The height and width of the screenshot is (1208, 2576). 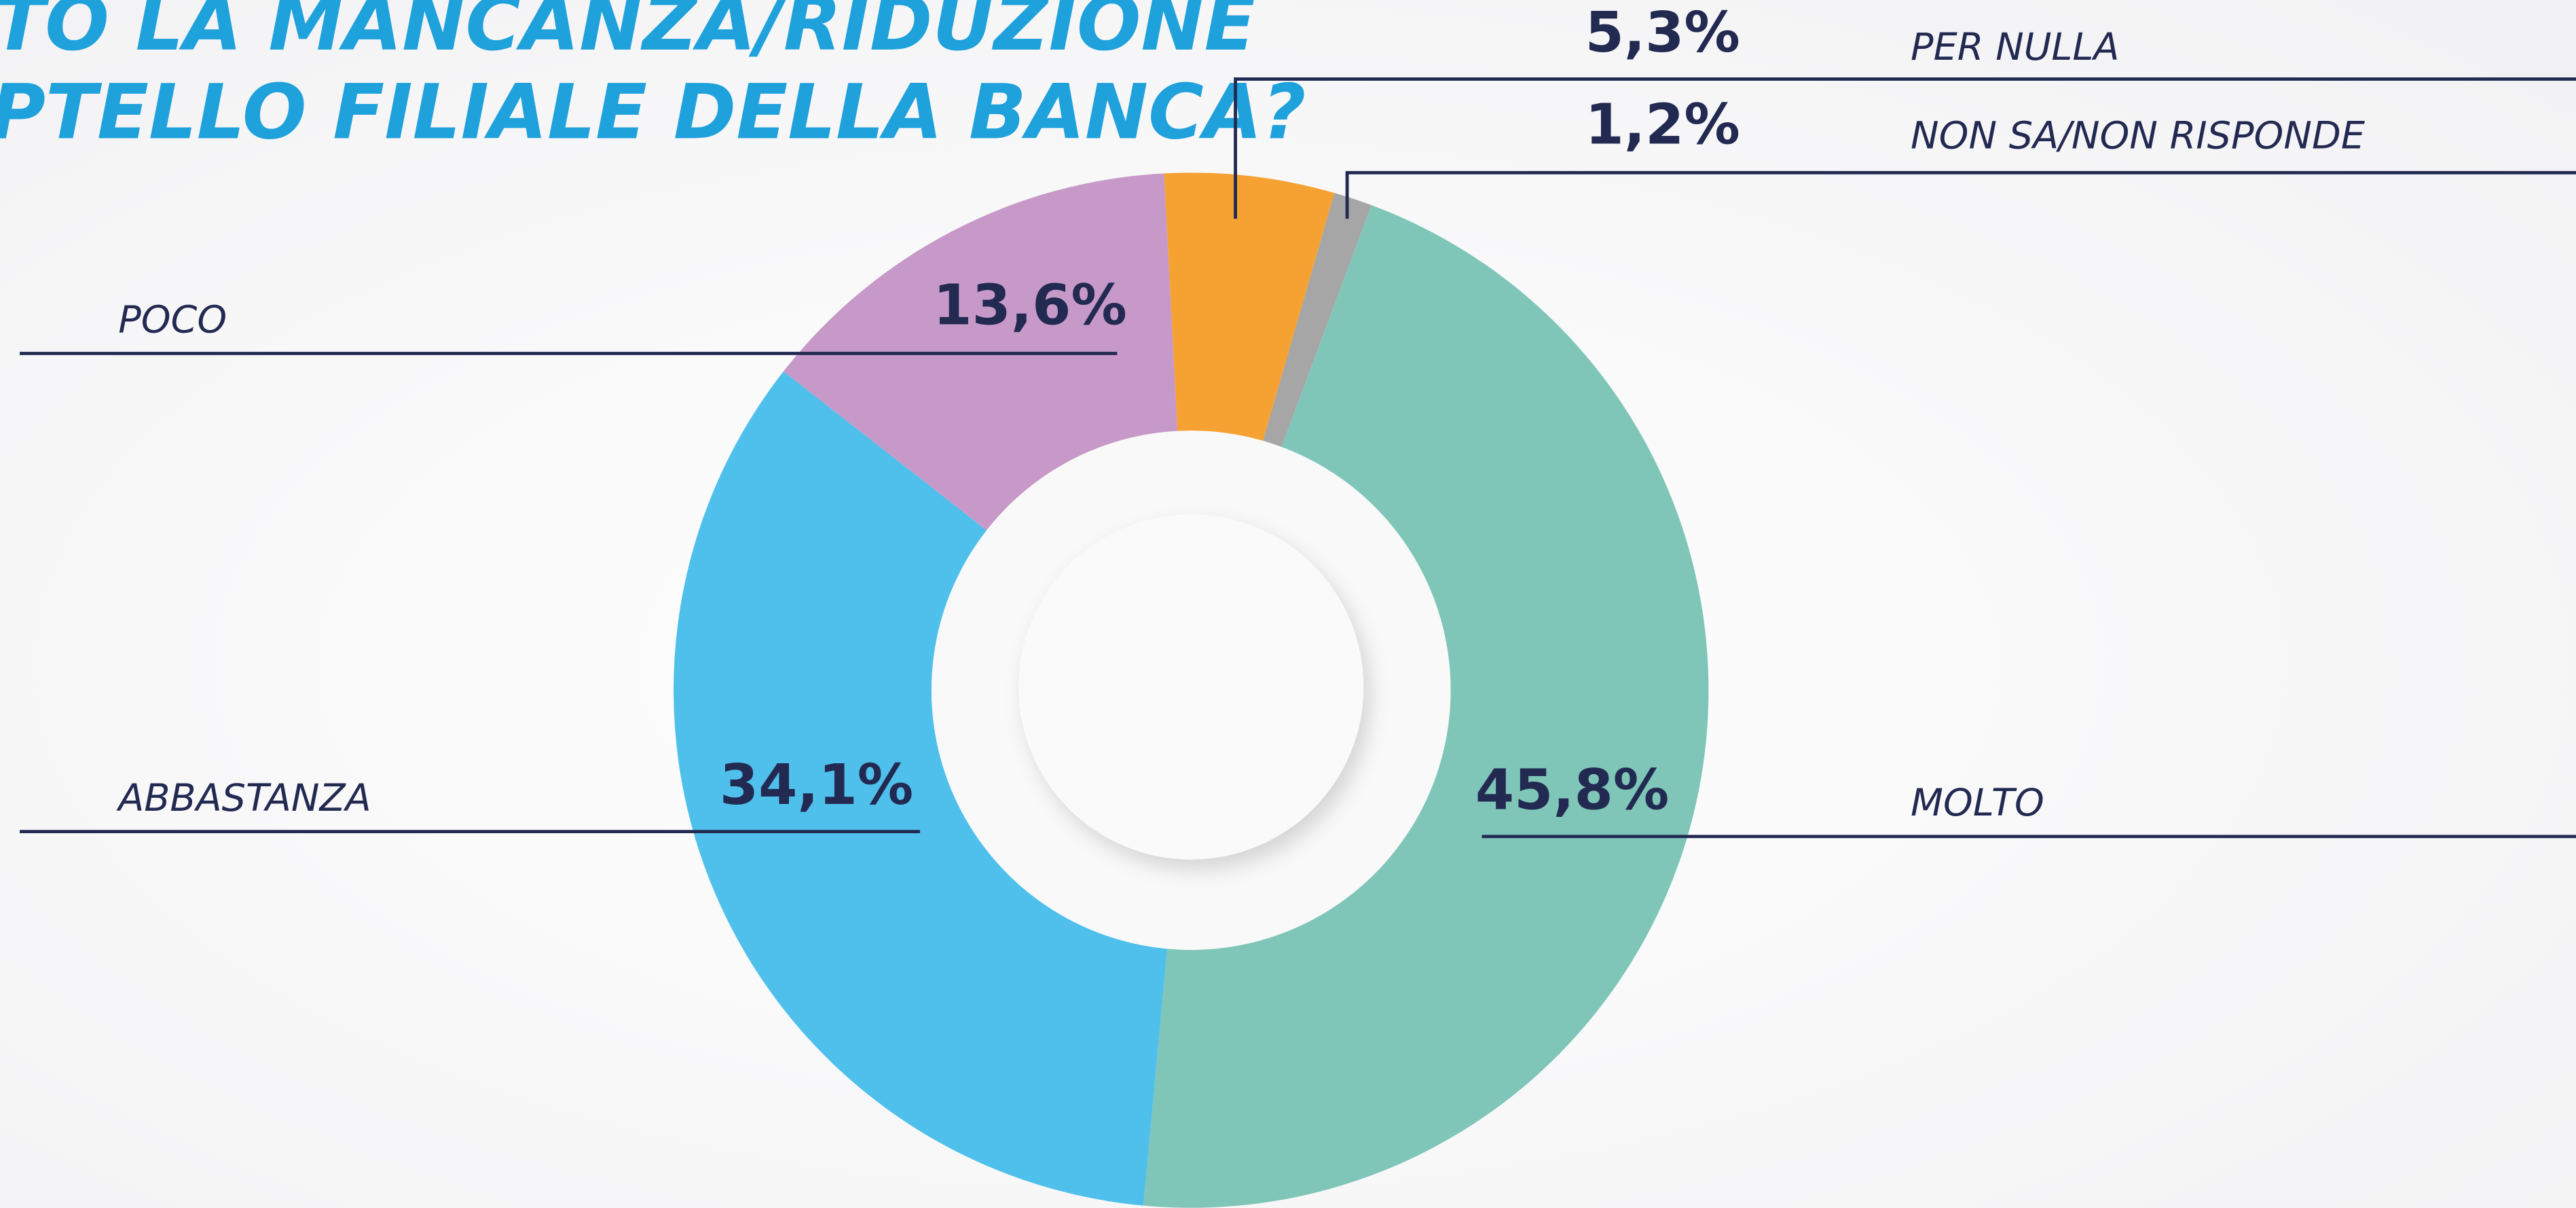 What do you see at coordinates (244, 798) in the screenshot?
I see `category-label: ABBASTANZA` at bounding box center [244, 798].